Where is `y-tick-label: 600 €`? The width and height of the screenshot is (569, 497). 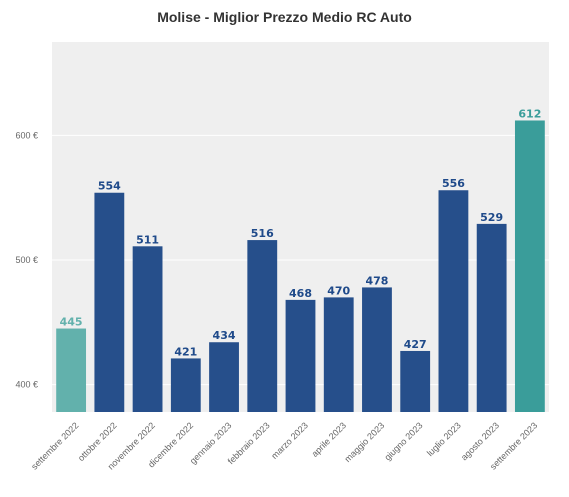
y-tick-label: 600 € is located at coordinates (26, 135).